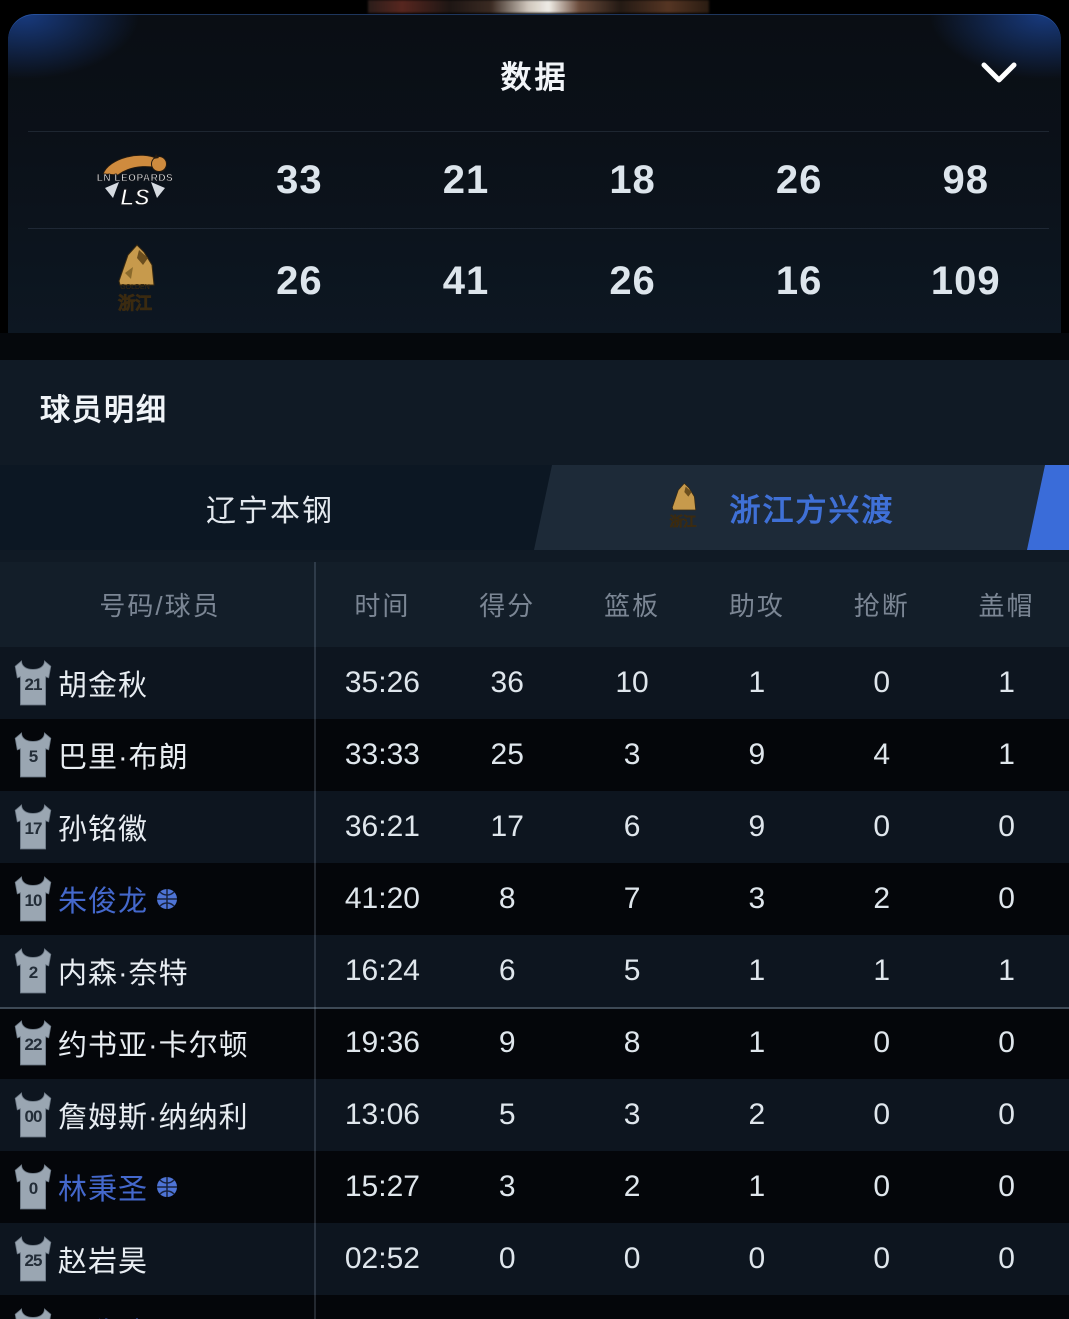  I want to click on video-strip, so click(534, 7).